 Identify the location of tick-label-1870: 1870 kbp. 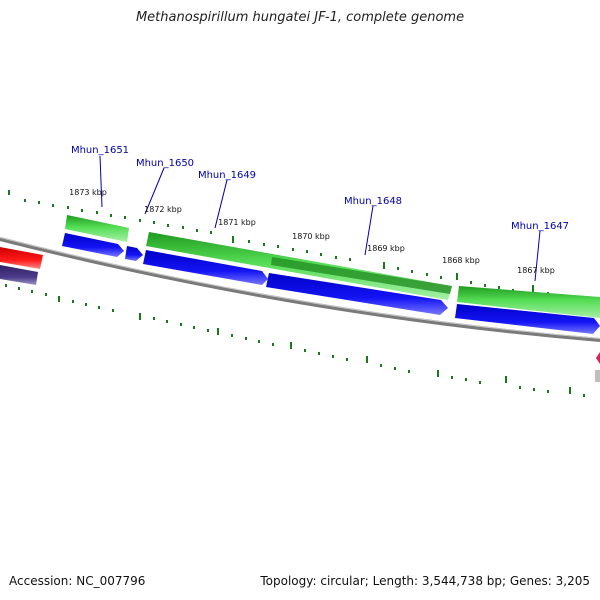
(311, 236).